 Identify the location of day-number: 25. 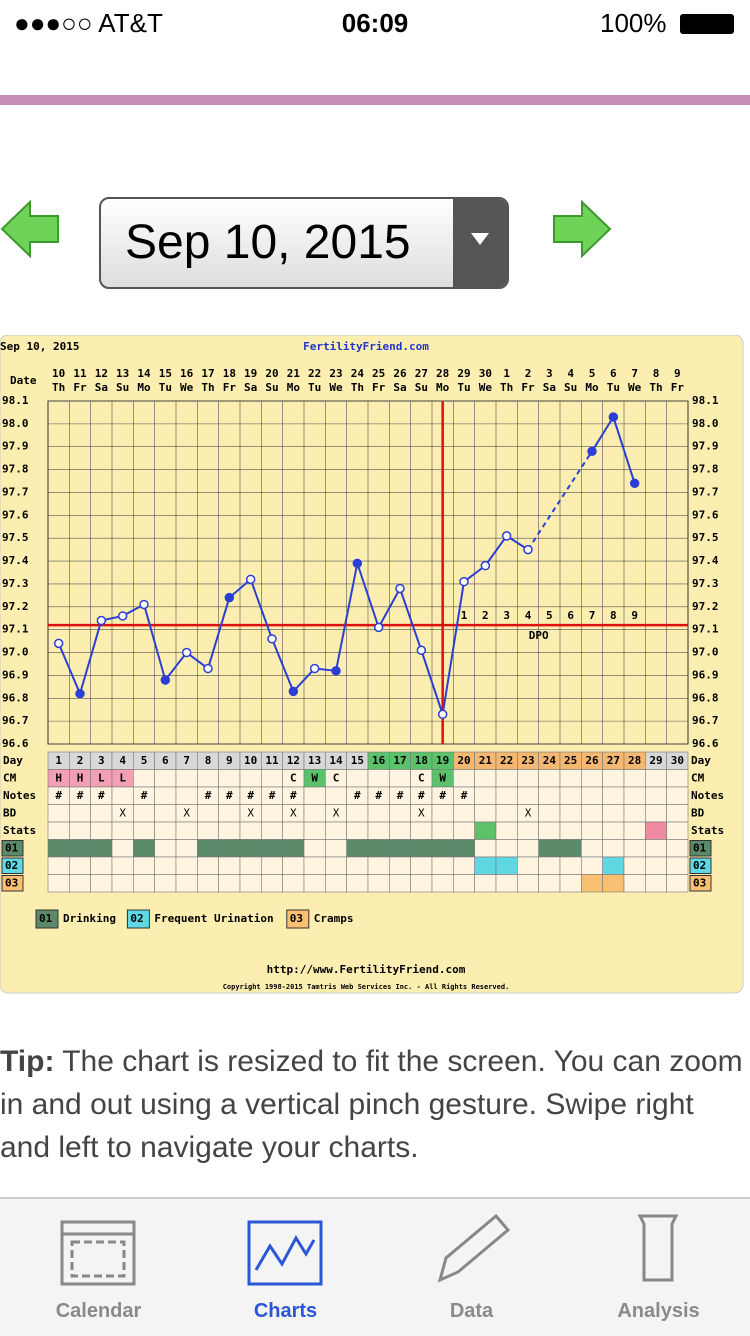
(570, 760).